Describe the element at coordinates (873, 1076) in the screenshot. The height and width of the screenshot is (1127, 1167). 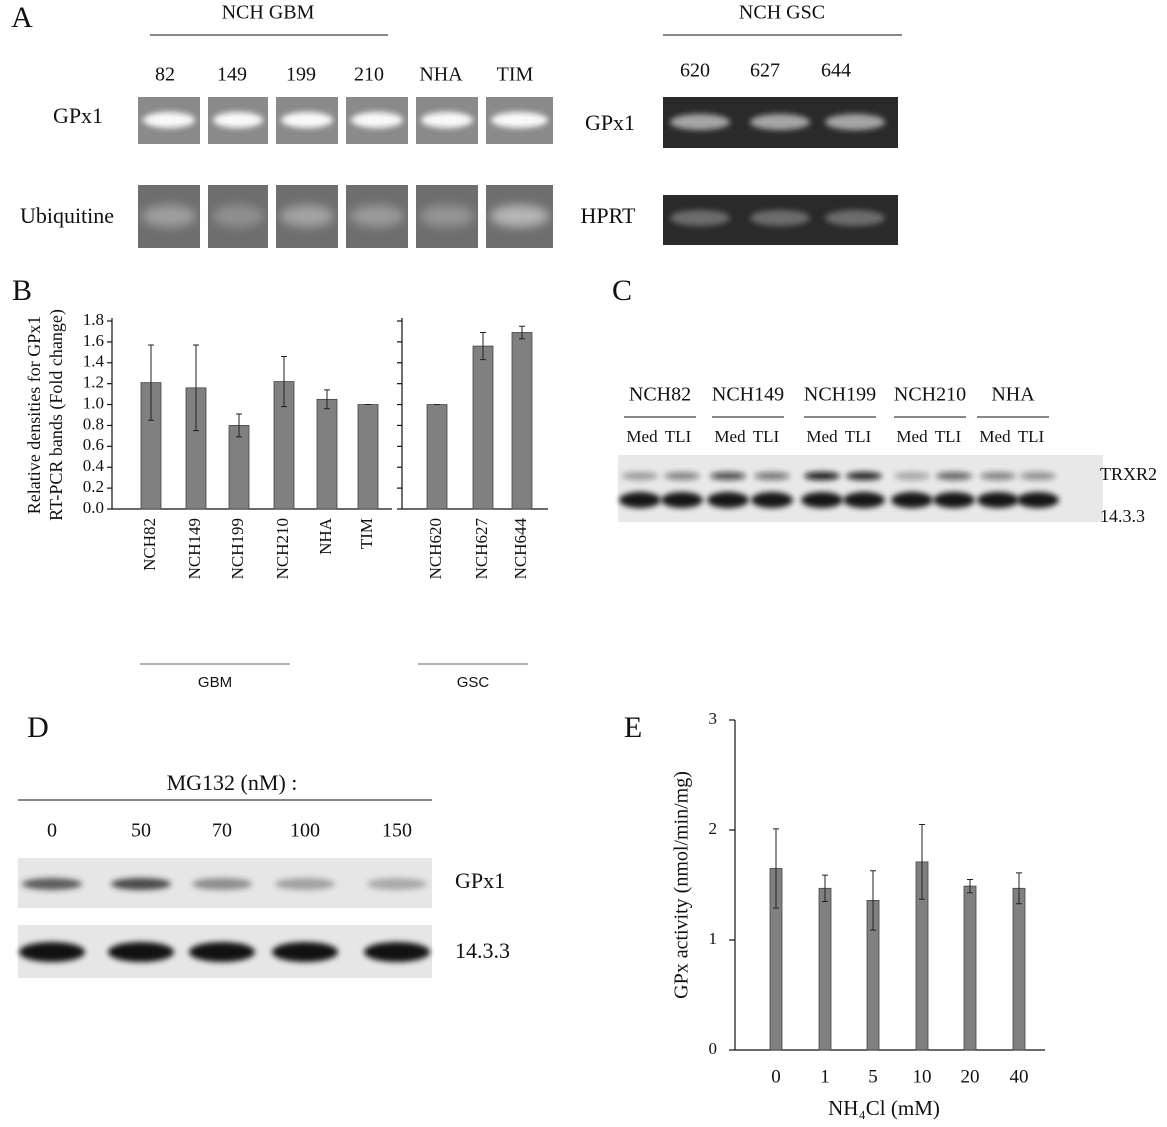
I see `x-tick-label: 5` at that location.